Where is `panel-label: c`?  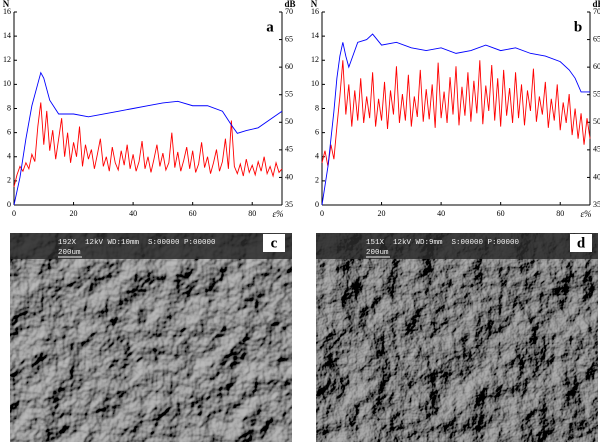
panel-label: c is located at coordinates (274, 243).